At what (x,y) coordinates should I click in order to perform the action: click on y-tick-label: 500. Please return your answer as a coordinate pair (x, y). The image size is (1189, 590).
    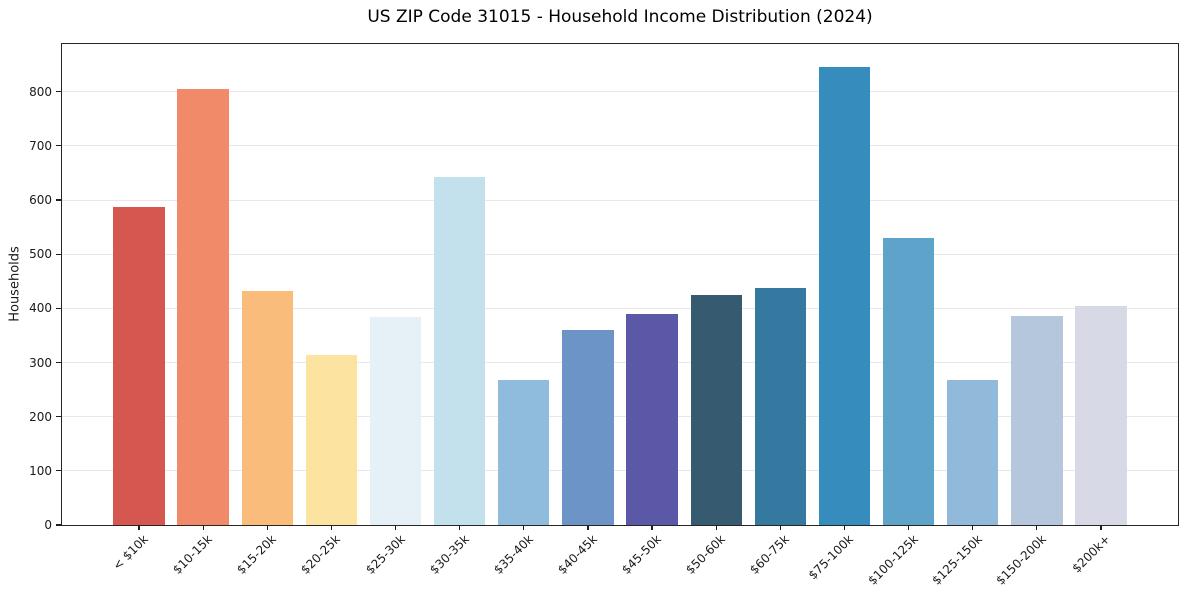
    Looking at the image, I should click on (40, 254).